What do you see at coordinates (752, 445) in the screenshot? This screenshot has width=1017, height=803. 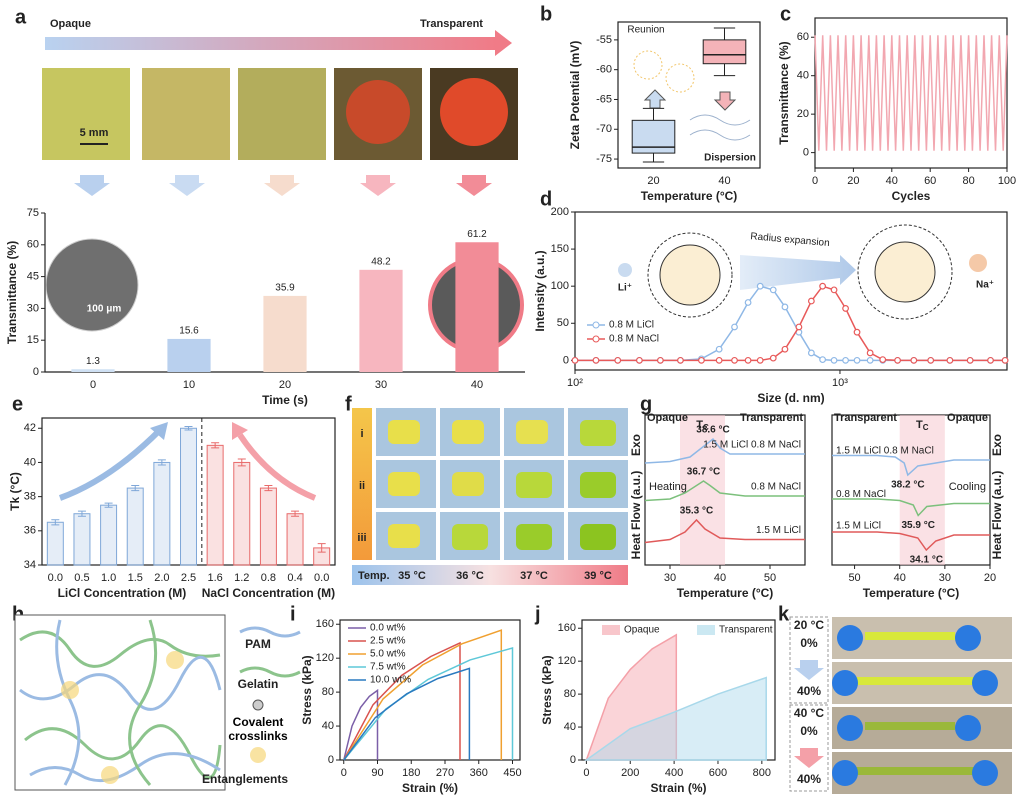 I see `curve-label: 1.5 M LiCl 0.8 M NaCl` at bounding box center [752, 445].